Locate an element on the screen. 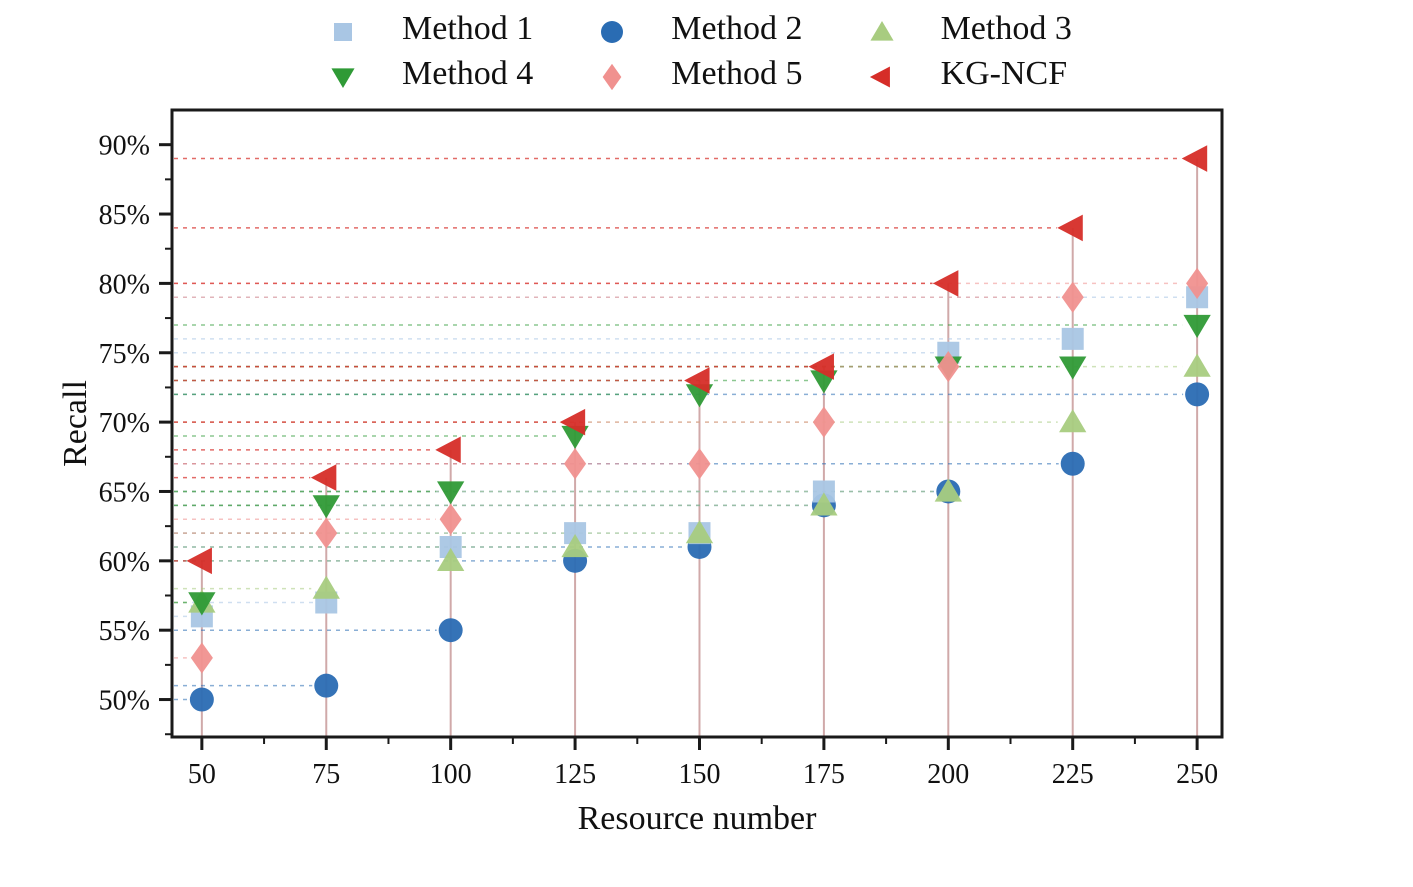 The image size is (1413, 887). legend-label-method-5: Method 5 is located at coordinates (737, 74).